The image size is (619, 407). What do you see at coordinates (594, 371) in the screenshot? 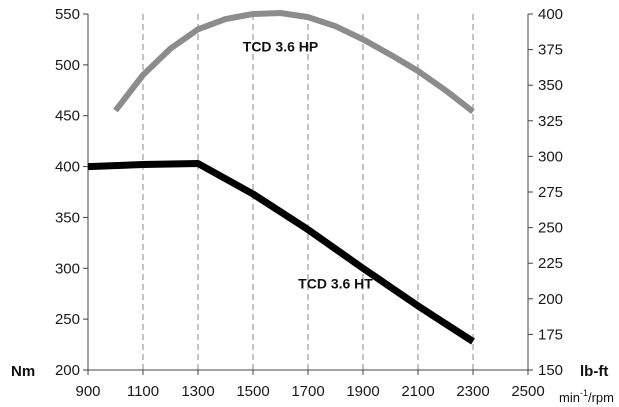
I see `y-axis-right-unit: lb-ft` at bounding box center [594, 371].